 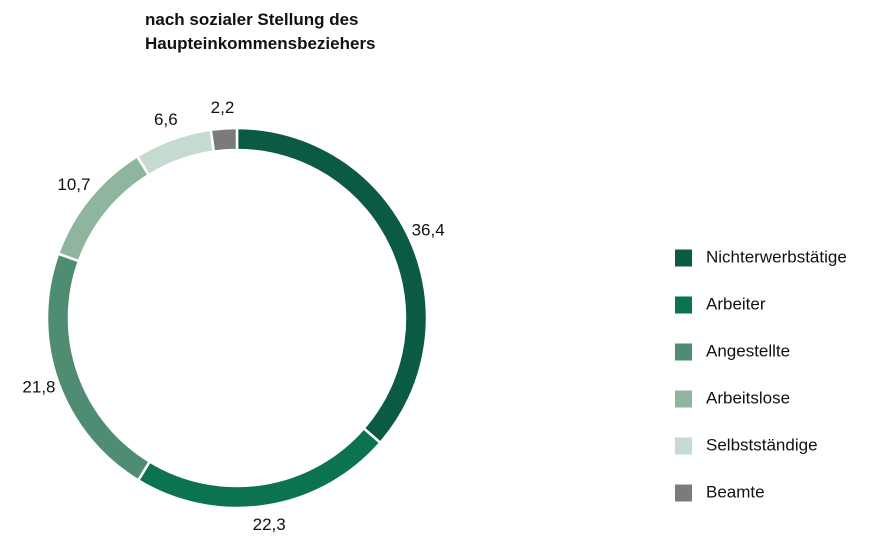 I want to click on data-label: 6,6, so click(x=166, y=119).